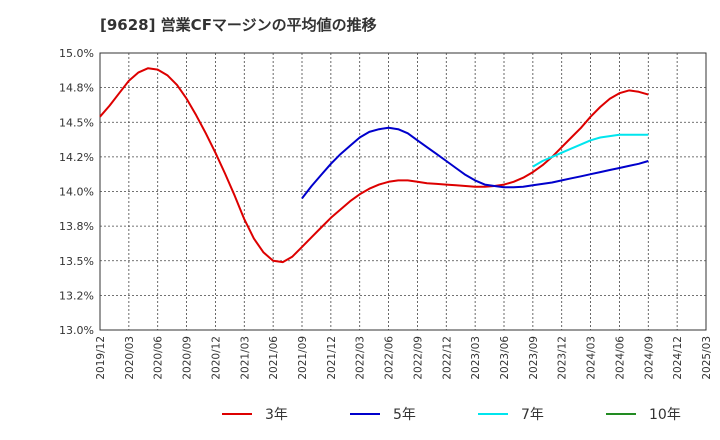  I want to click on legend-label-4: 10年, so click(665, 415).